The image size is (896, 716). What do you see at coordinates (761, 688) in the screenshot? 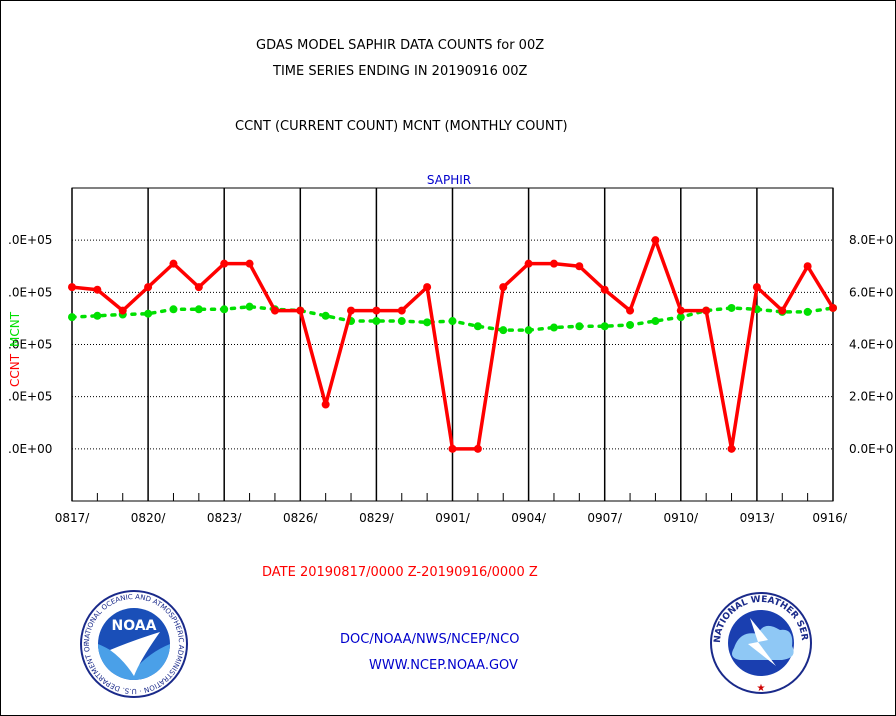
I see `nws-star-icon: ★` at bounding box center [761, 688].